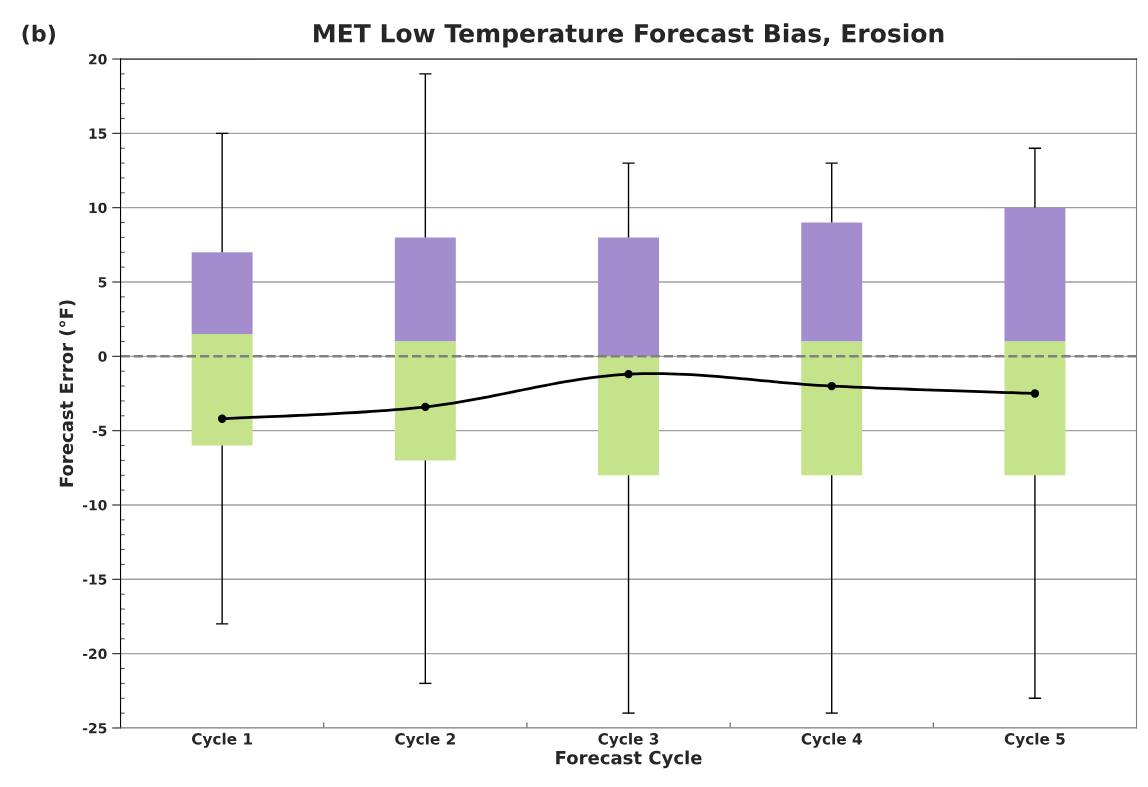 The height and width of the screenshot is (787, 1148). Describe the element at coordinates (102, 356) in the screenshot. I see `y-tick-label: 0` at that location.